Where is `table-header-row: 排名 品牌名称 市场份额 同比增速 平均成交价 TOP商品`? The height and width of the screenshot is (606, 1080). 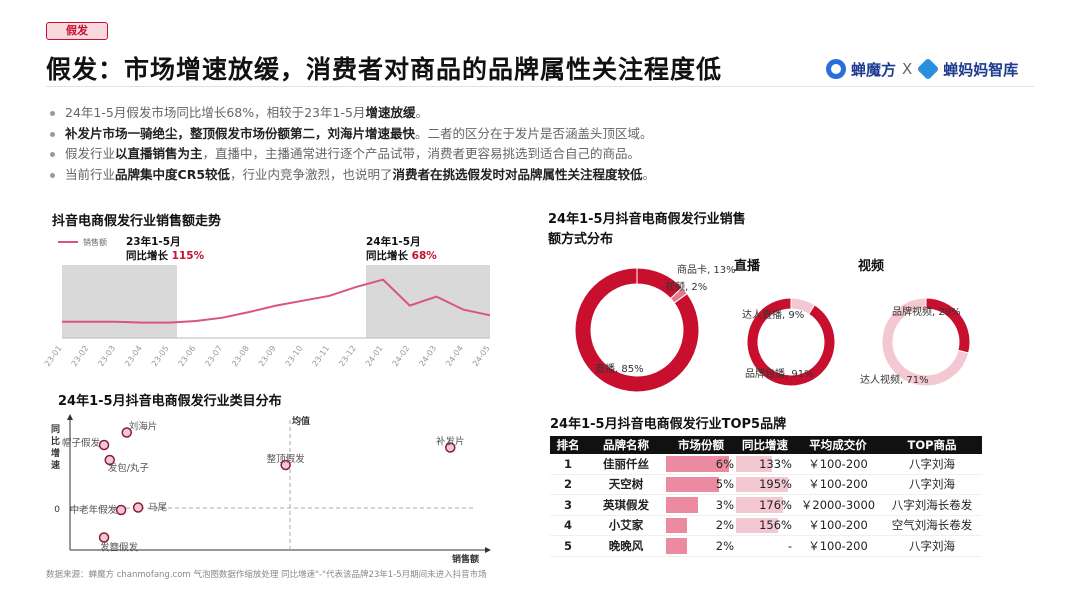
table-header-row: 排名 品牌名称 市场份额 同比增速 平均成交价 TOP商品 is located at coordinates (766, 445).